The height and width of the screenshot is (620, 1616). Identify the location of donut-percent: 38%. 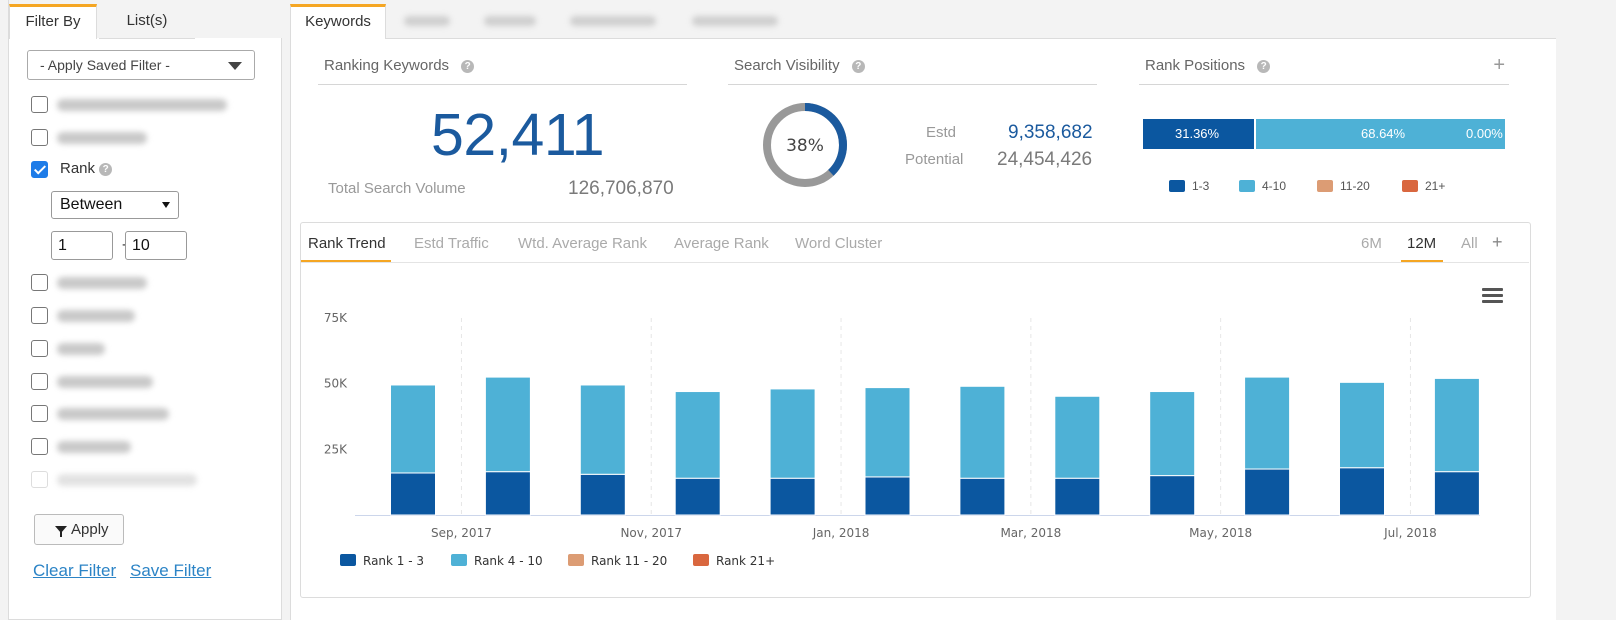
(805, 146).